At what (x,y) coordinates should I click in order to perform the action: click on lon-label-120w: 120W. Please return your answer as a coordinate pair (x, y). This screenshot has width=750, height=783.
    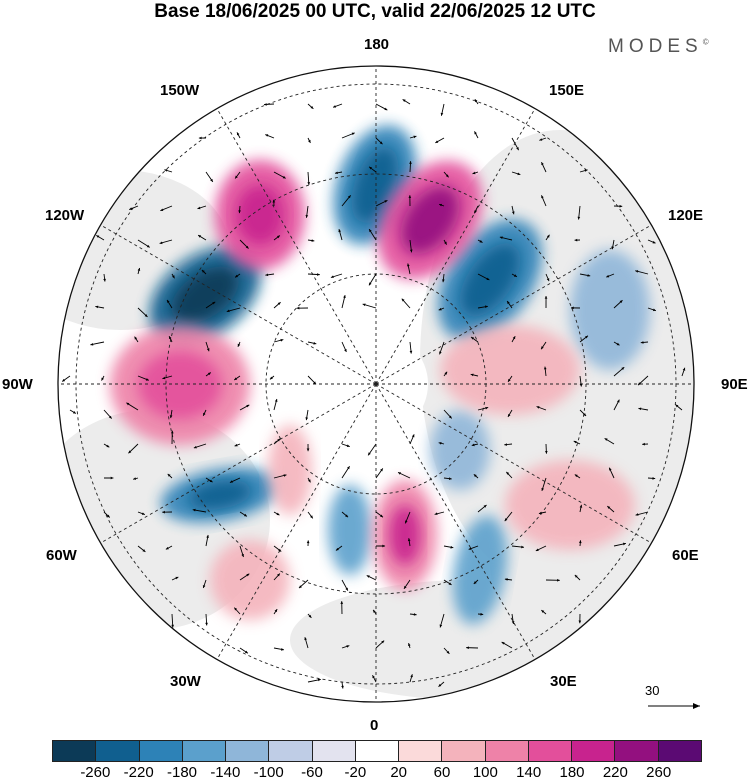
    Looking at the image, I should click on (65, 215).